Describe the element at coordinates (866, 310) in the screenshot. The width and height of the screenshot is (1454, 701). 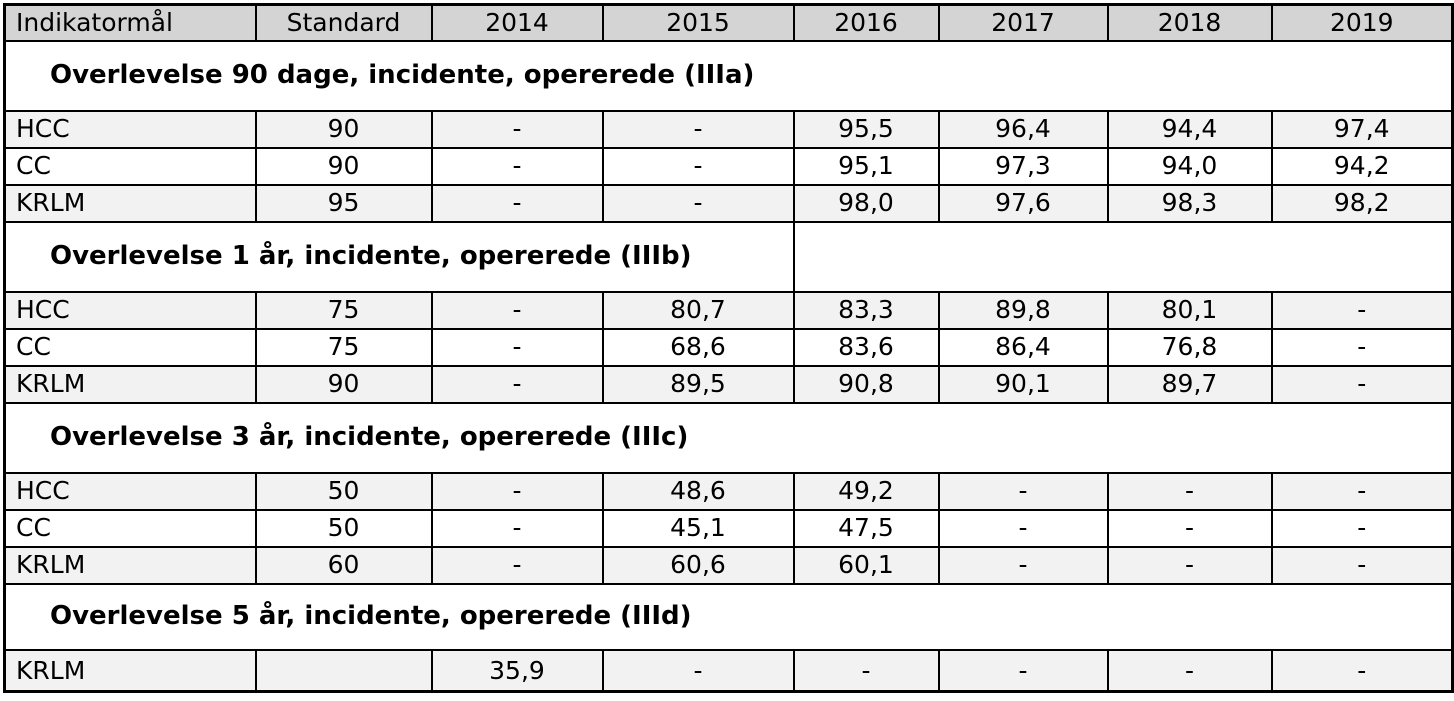
I see `value-cell-2016: 83,3` at that location.